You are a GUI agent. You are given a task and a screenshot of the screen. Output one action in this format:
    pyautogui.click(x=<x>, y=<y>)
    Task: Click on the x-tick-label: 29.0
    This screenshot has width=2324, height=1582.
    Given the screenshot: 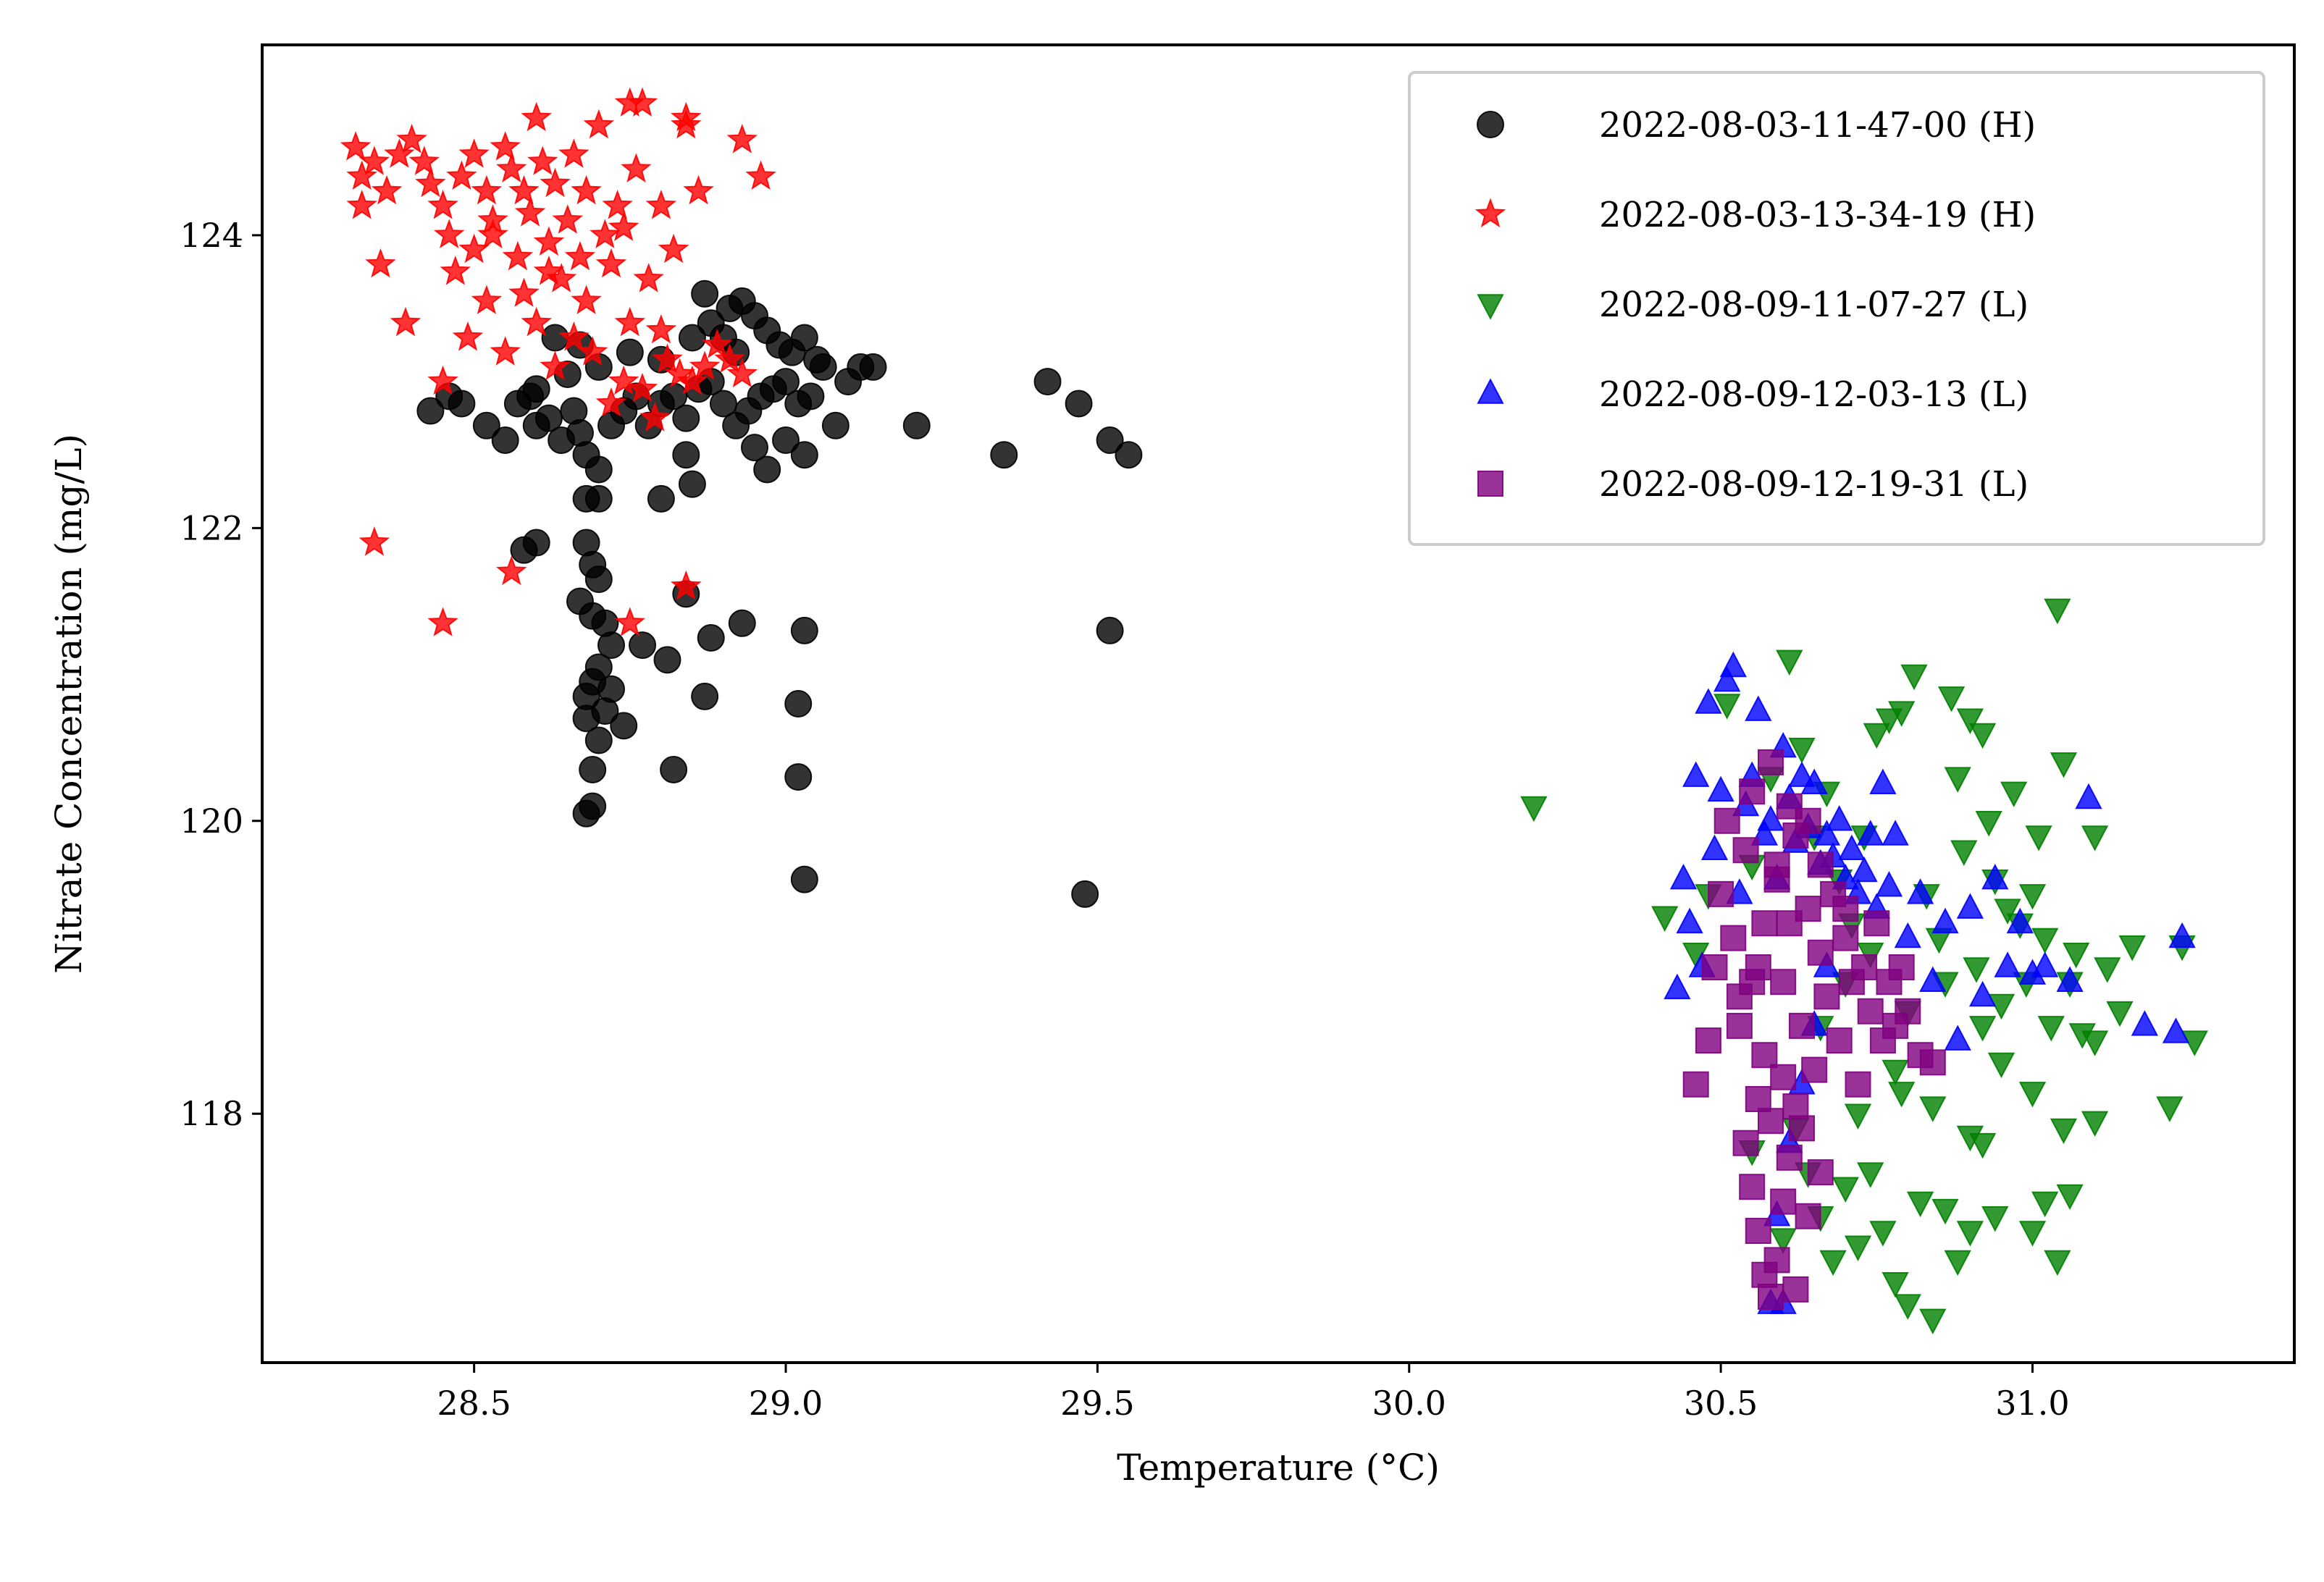 What is the action you would take?
    pyautogui.click(x=786, y=1404)
    